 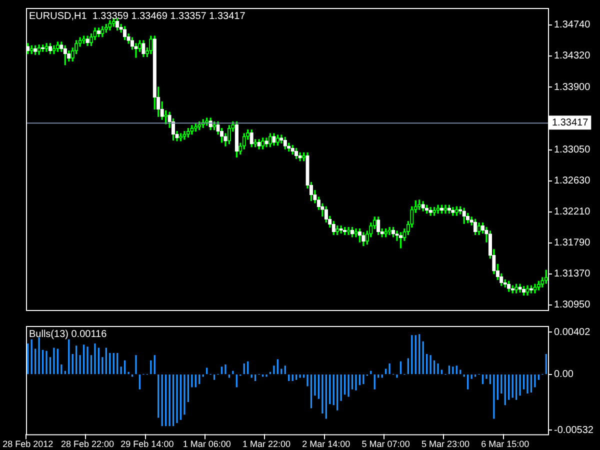 What do you see at coordinates (572, 243) in the screenshot?
I see `y-tick-label: 1.31790` at bounding box center [572, 243].